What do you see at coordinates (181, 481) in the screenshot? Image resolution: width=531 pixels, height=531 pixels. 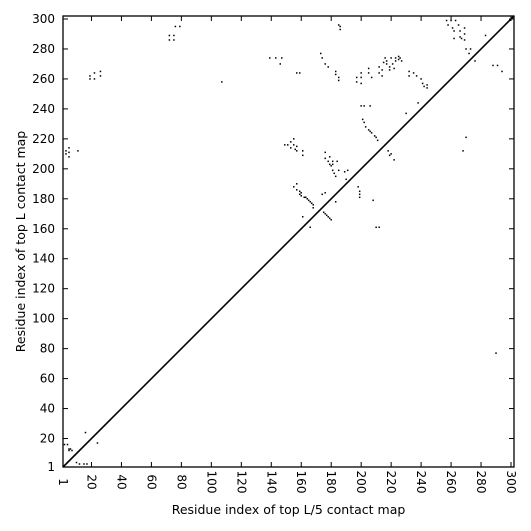 I see `x-tick-label: 80` at bounding box center [181, 481].